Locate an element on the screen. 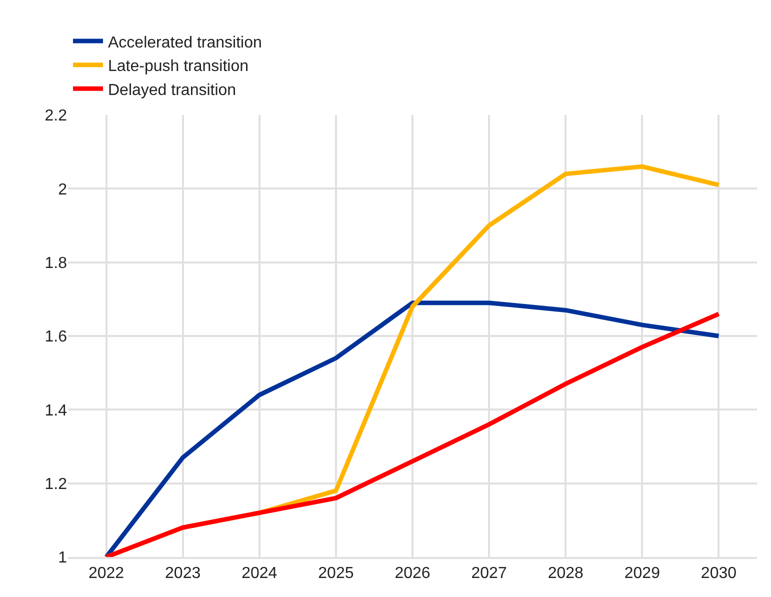 This screenshot has width=771, height=597. x-tick-label: 2025 is located at coordinates (336, 573).